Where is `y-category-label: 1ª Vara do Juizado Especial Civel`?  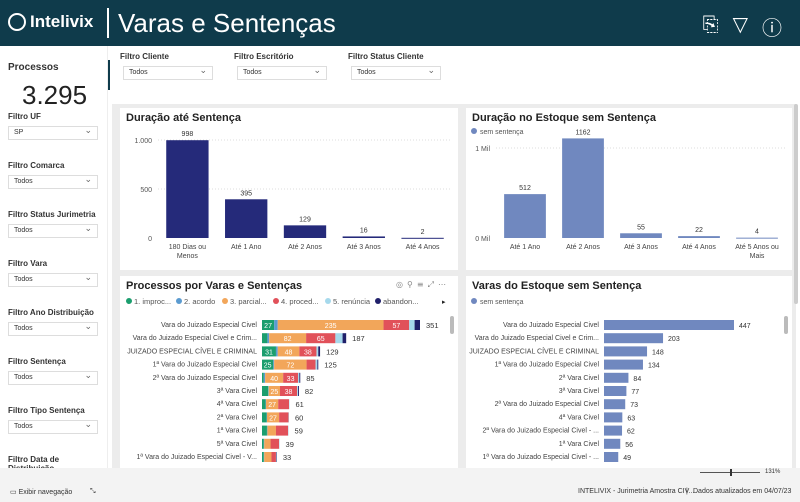 y-category-label: 1ª Vara do Juizado Especial Civel is located at coordinates (205, 365).